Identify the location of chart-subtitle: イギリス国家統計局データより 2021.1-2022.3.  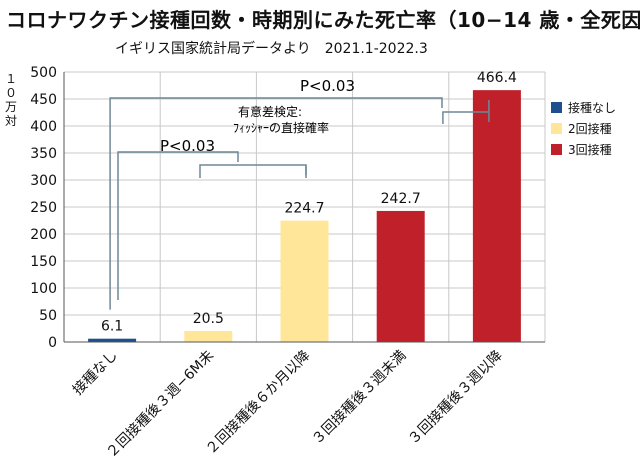
(271, 49).